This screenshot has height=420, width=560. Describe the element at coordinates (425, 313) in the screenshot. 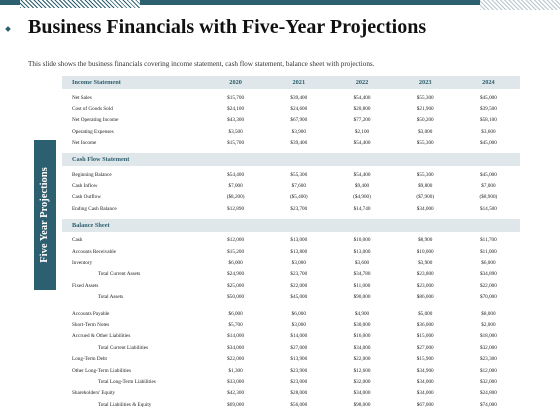

I see `row-value: $5,000` at that location.